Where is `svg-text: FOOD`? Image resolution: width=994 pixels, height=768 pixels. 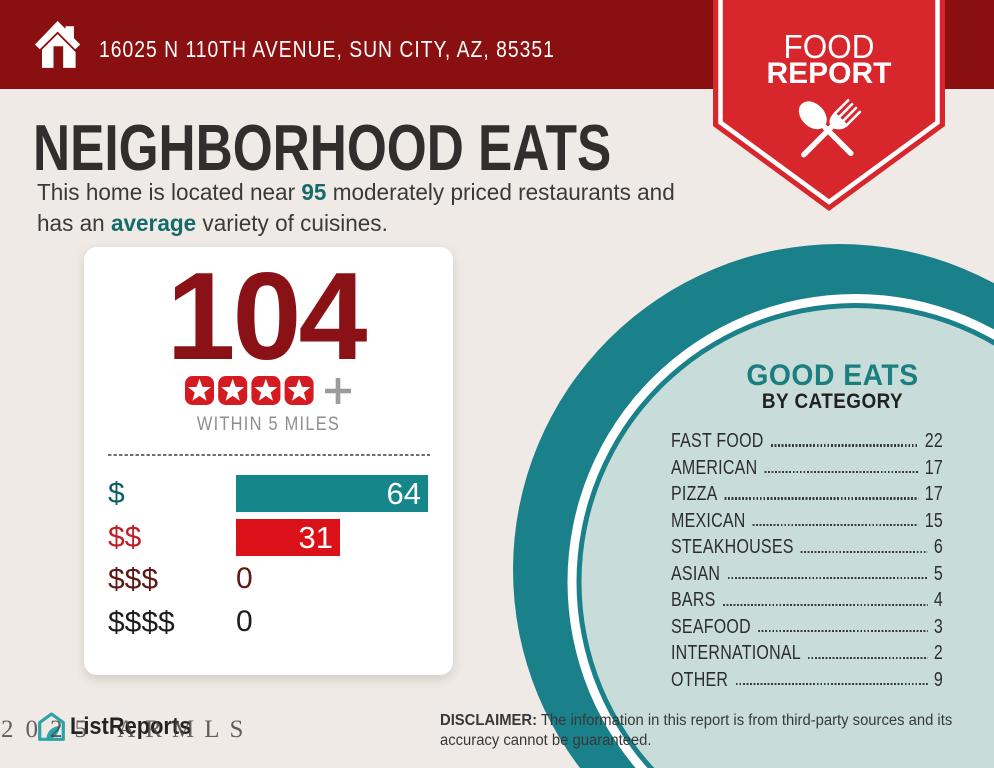
svg-text: FOOD is located at coordinates (829, 46).